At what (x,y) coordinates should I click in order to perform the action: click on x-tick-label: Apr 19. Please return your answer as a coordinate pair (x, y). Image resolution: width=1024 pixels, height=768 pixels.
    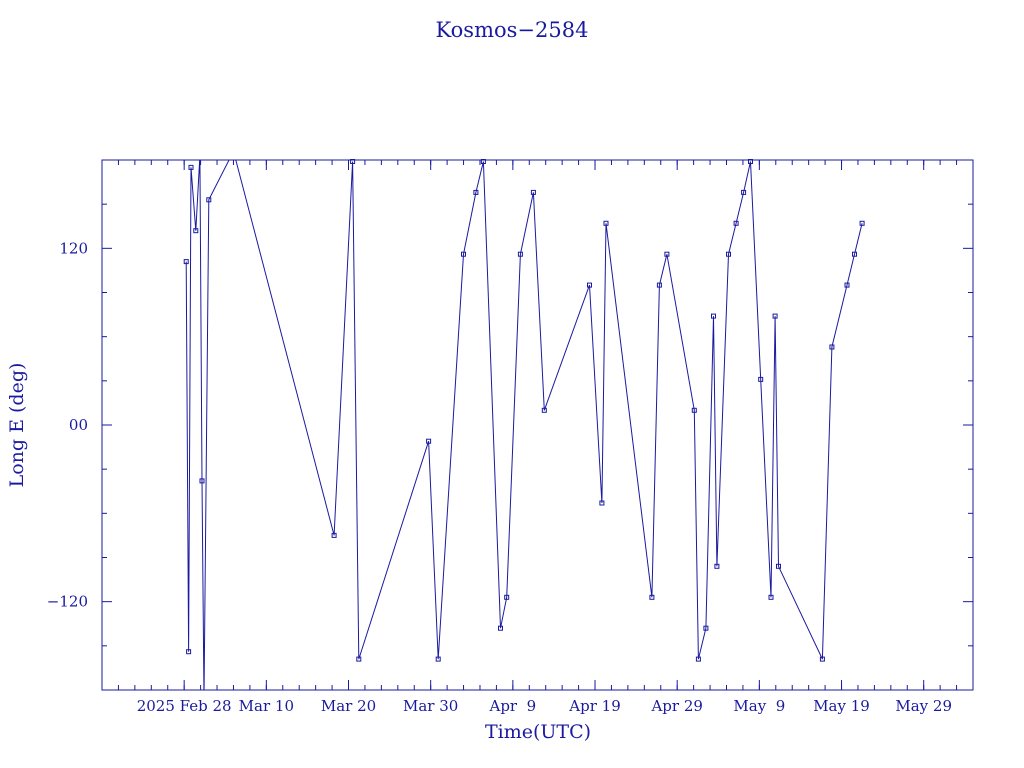
    Looking at the image, I should click on (594, 706).